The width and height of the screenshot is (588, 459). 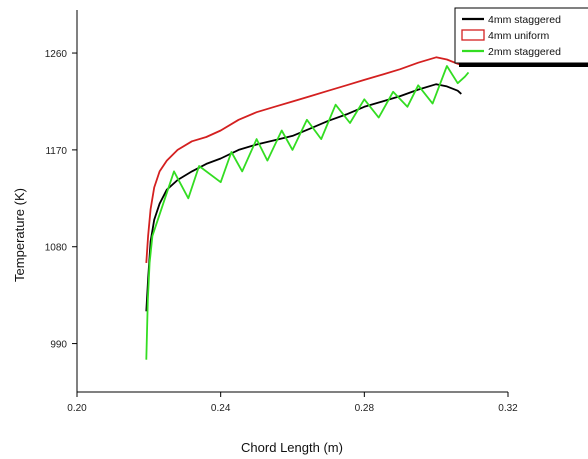 I want to click on legend-swatch, so click(x=473, y=35).